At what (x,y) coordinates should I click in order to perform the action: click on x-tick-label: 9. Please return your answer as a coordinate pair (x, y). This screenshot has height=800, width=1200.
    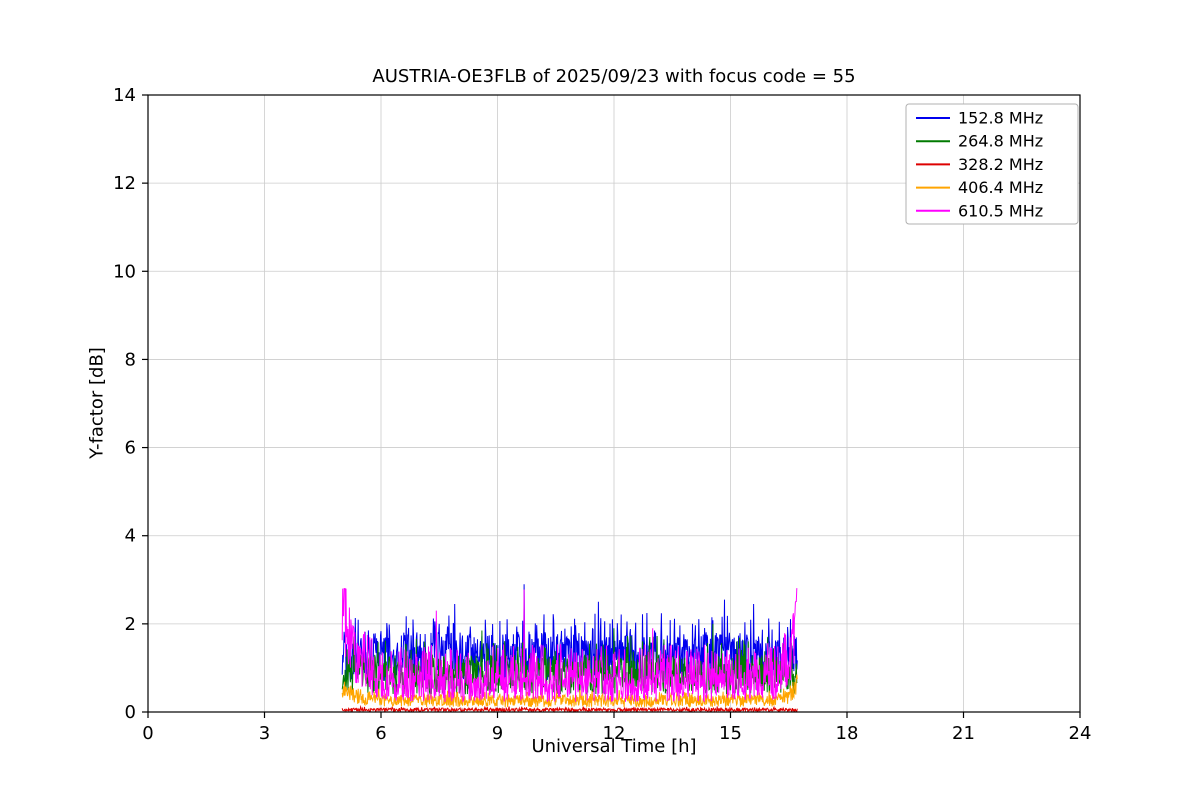
    Looking at the image, I should click on (497, 733).